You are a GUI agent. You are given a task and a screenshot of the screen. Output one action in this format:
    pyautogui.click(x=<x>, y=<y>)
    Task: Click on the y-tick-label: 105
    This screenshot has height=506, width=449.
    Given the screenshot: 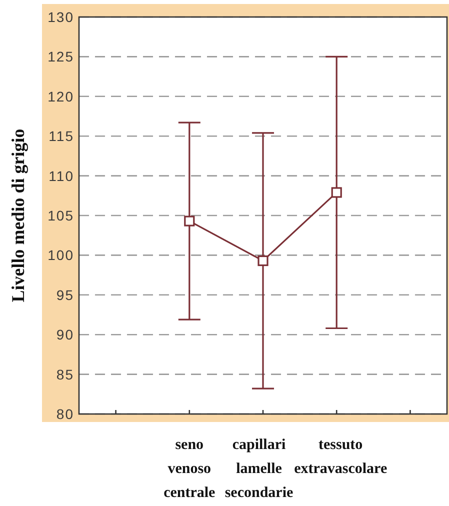 What is the action you would take?
    pyautogui.click(x=61, y=216)
    